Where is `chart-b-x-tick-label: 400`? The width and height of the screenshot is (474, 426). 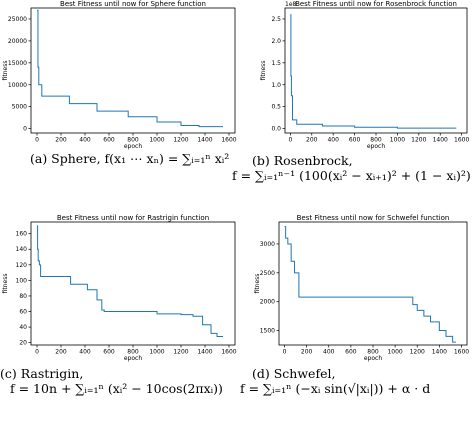 chart-b-x-tick-label: 400 is located at coordinates (333, 140).